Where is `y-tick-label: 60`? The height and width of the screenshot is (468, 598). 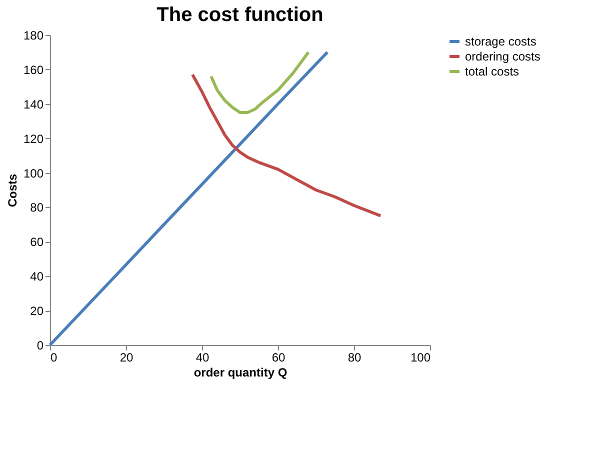 y-tick-label: 60 is located at coordinates (37, 242).